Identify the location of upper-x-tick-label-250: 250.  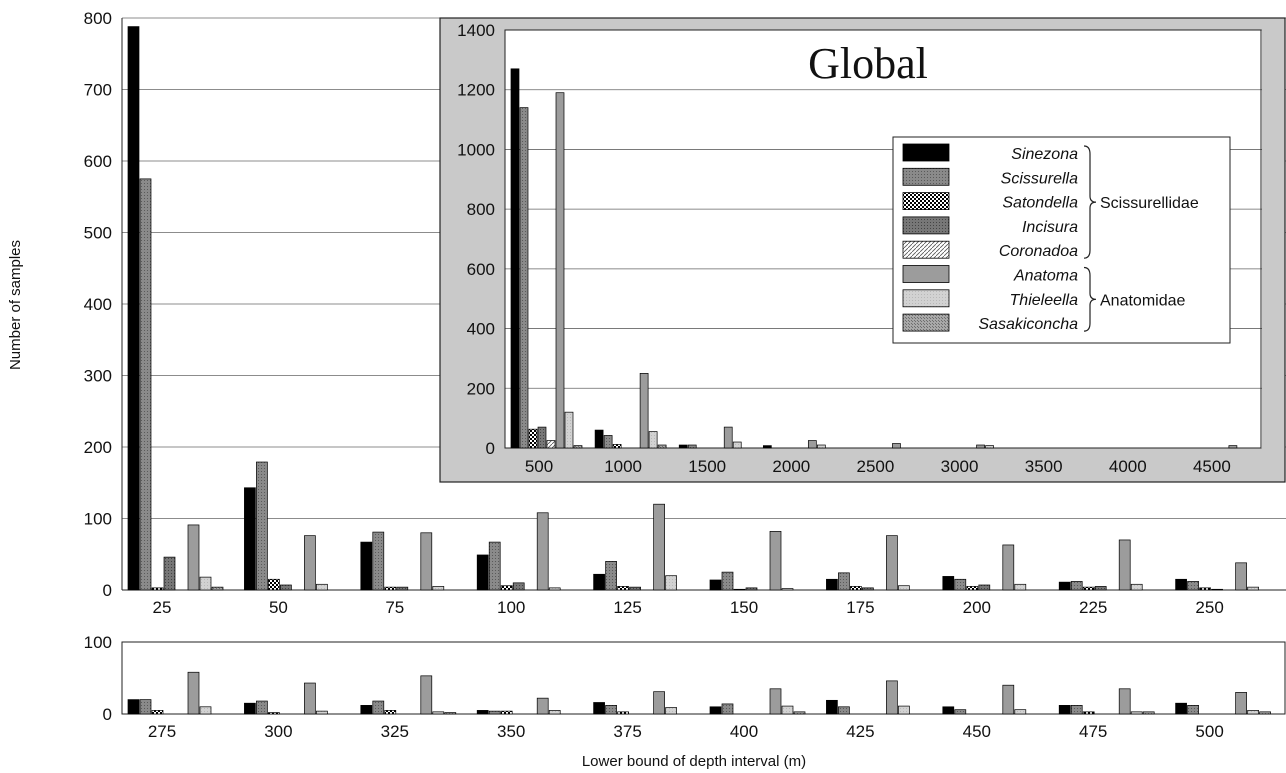
(1209, 607).